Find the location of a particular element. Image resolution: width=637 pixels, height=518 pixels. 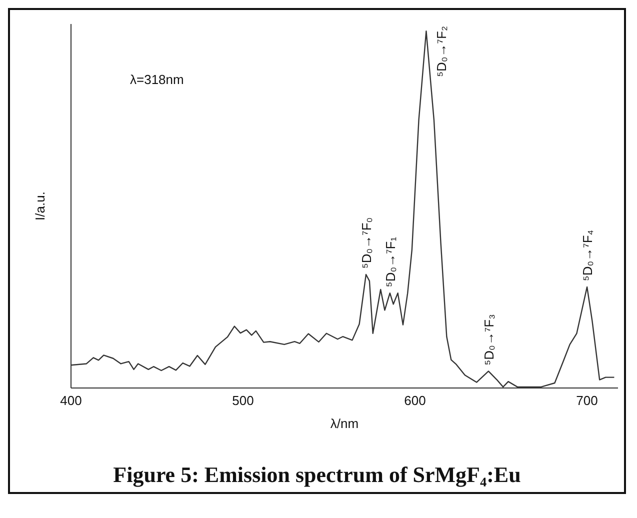

annotation: ⁵D₀→⁷F₄ is located at coordinates (588, 256).